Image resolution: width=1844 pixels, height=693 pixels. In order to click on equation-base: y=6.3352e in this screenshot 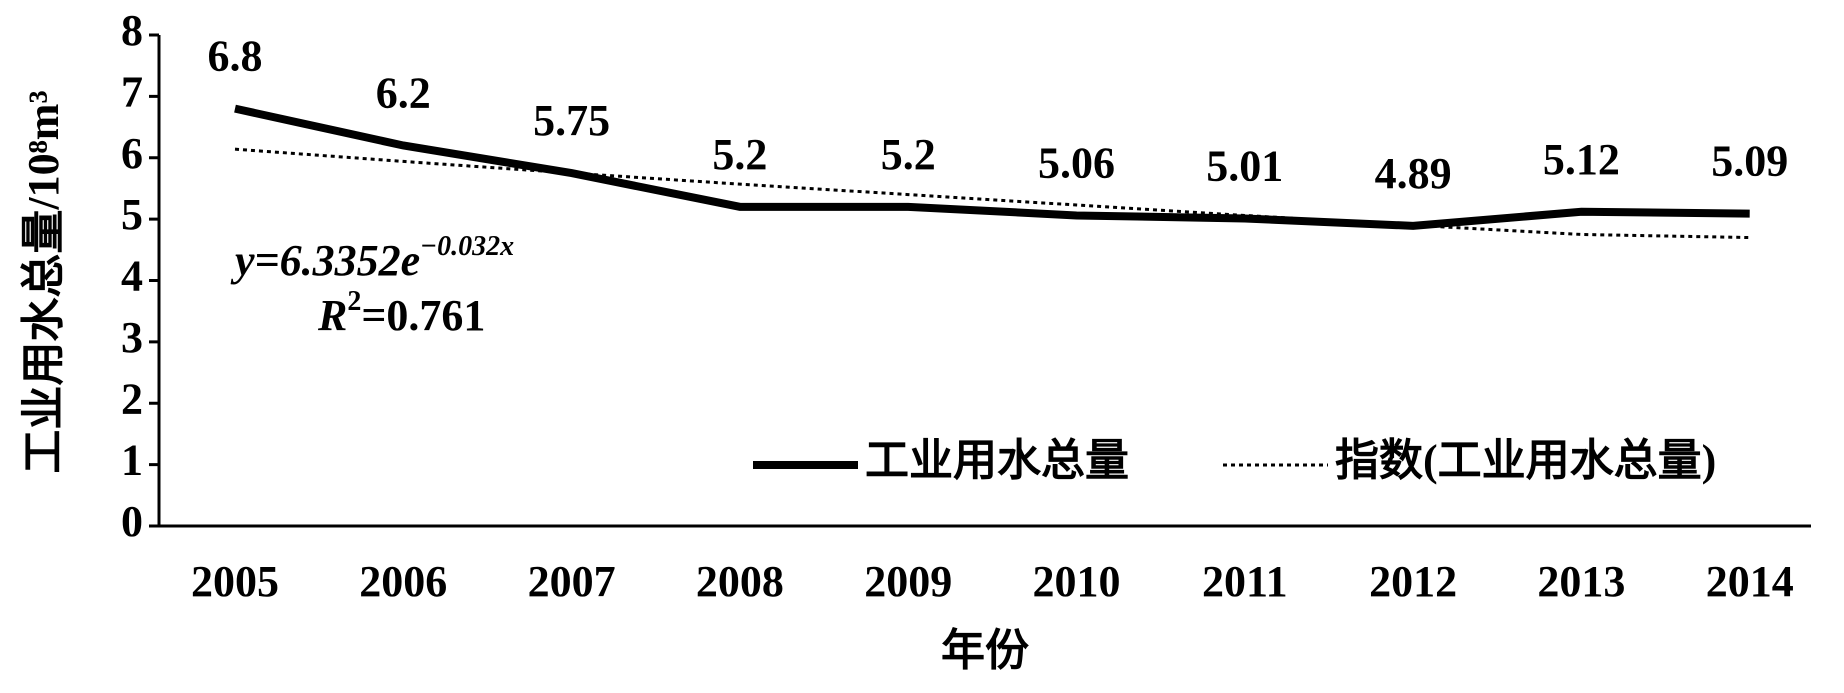, I will do `click(325, 260)`.